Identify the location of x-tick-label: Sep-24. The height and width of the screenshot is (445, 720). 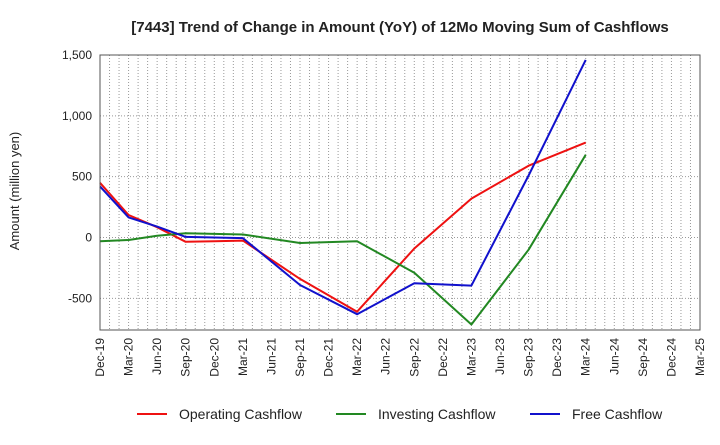
(643, 357).